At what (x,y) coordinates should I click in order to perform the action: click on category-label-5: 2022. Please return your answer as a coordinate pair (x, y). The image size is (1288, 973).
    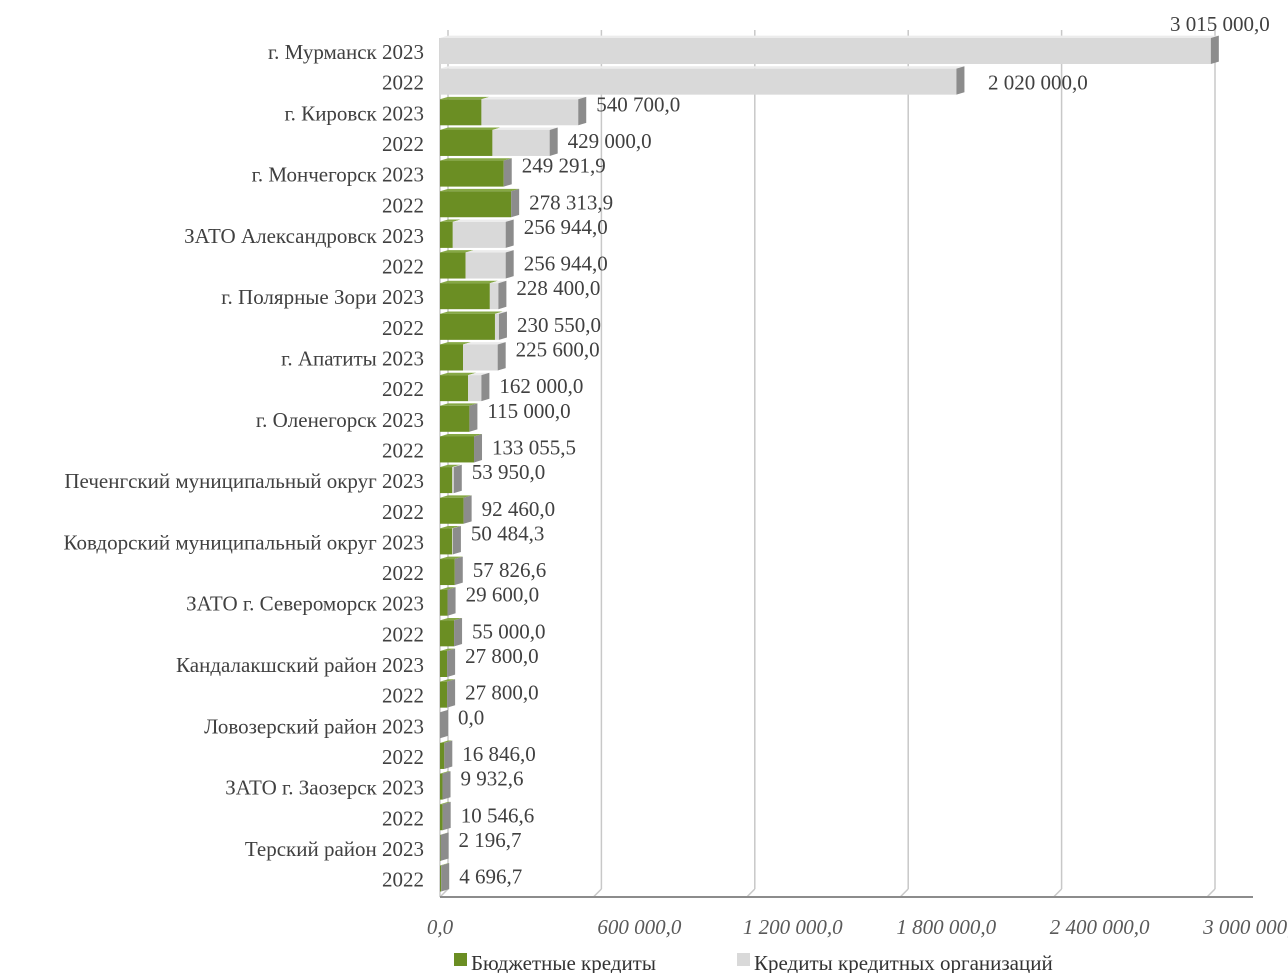
    Looking at the image, I should click on (403, 205).